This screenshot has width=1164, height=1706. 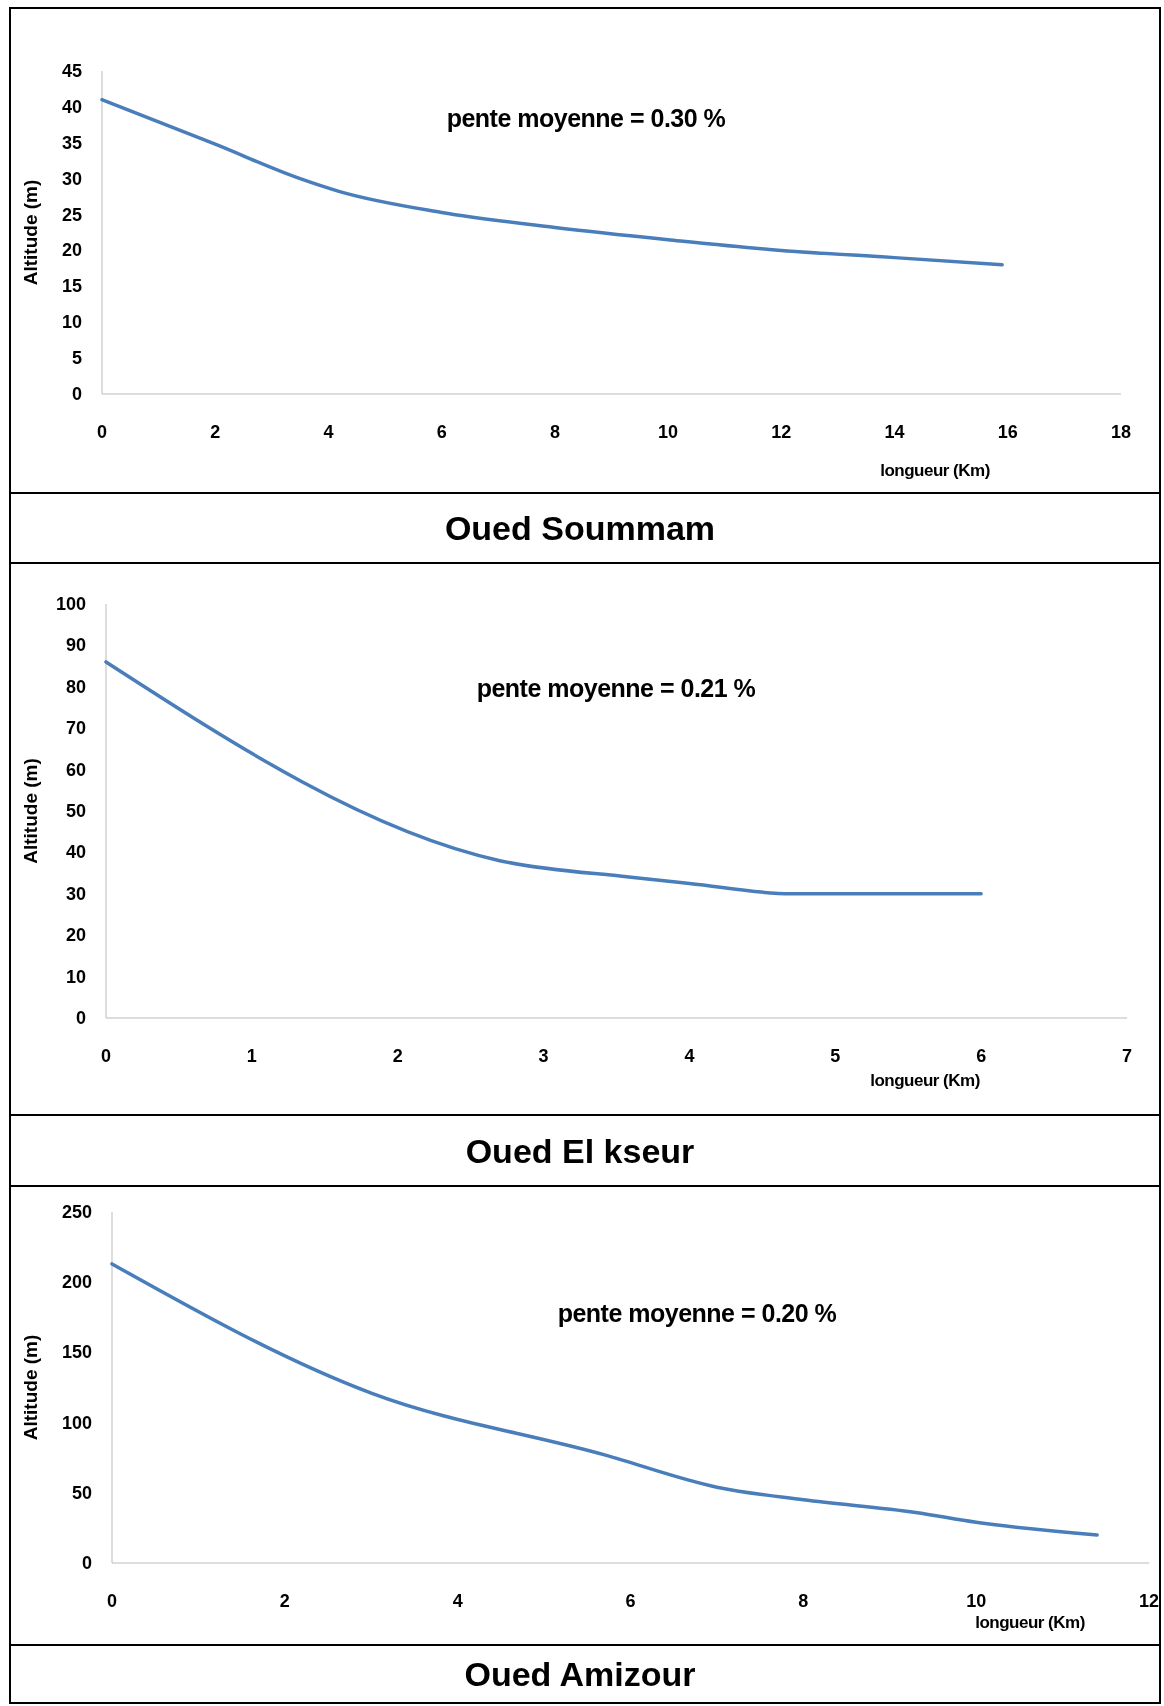 I want to click on y-tick-label: 150, so click(x=76, y=1352).